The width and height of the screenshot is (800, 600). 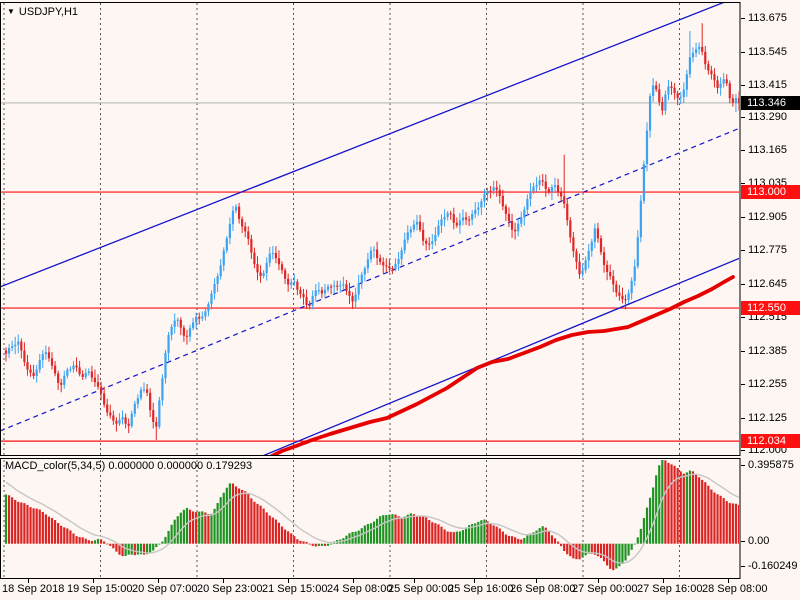 I want to click on level-price-badge: 112.550, so click(x=770, y=308).